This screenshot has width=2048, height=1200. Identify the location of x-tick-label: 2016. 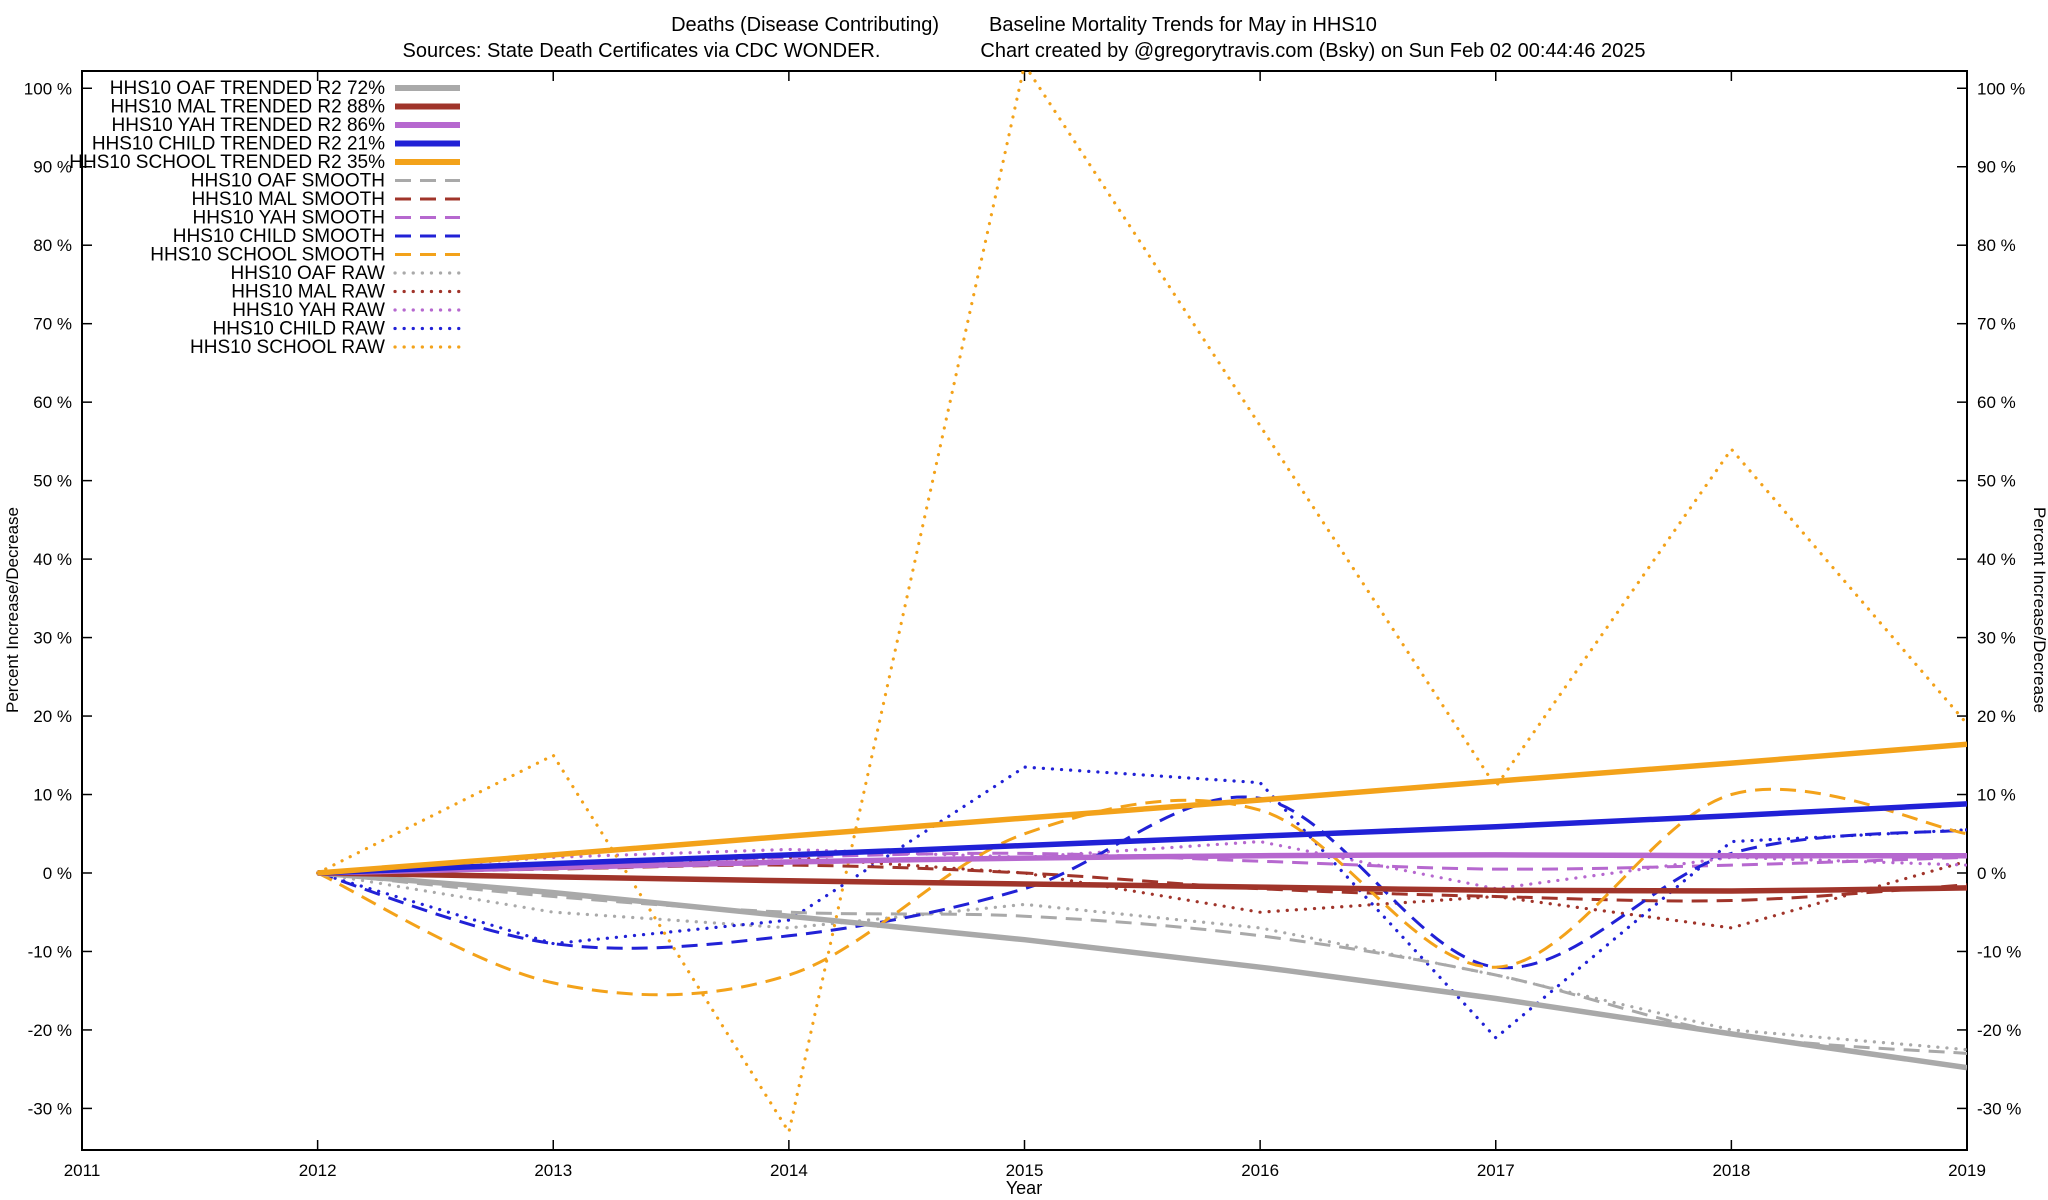
(1260, 1170).